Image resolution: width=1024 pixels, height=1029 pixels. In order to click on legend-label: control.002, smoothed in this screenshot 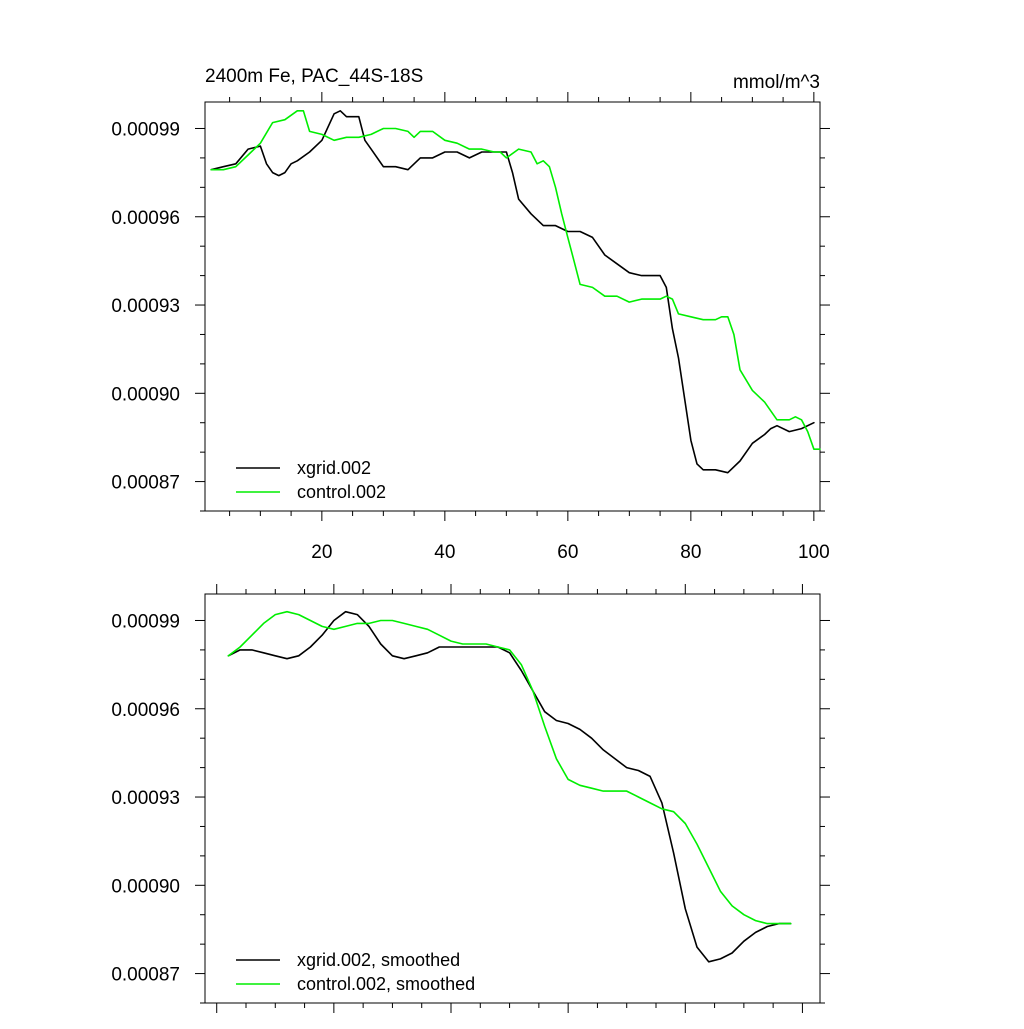, I will do `click(386, 984)`.